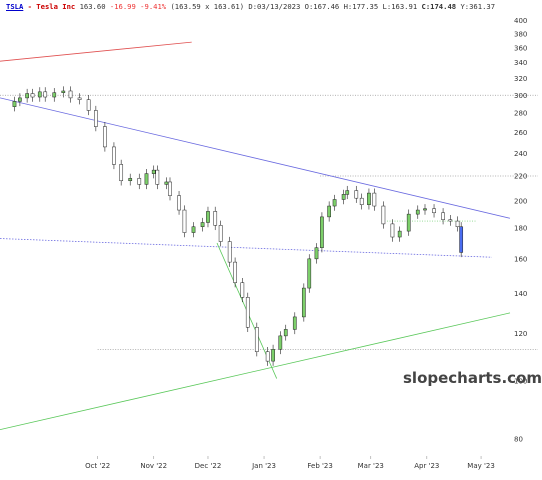 The image size is (542, 480). What do you see at coordinates (465, 6) in the screenshot?
I see `year-label: Y:` at bounding box center [465, 6].